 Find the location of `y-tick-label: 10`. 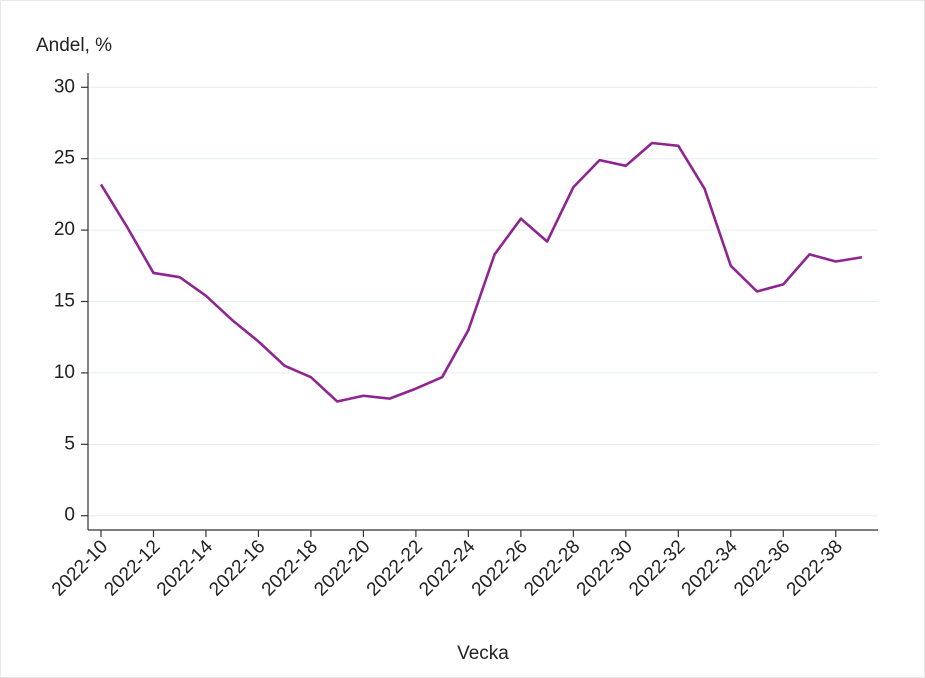

y-tick-label: 10 is located at coordinates (64, 372).